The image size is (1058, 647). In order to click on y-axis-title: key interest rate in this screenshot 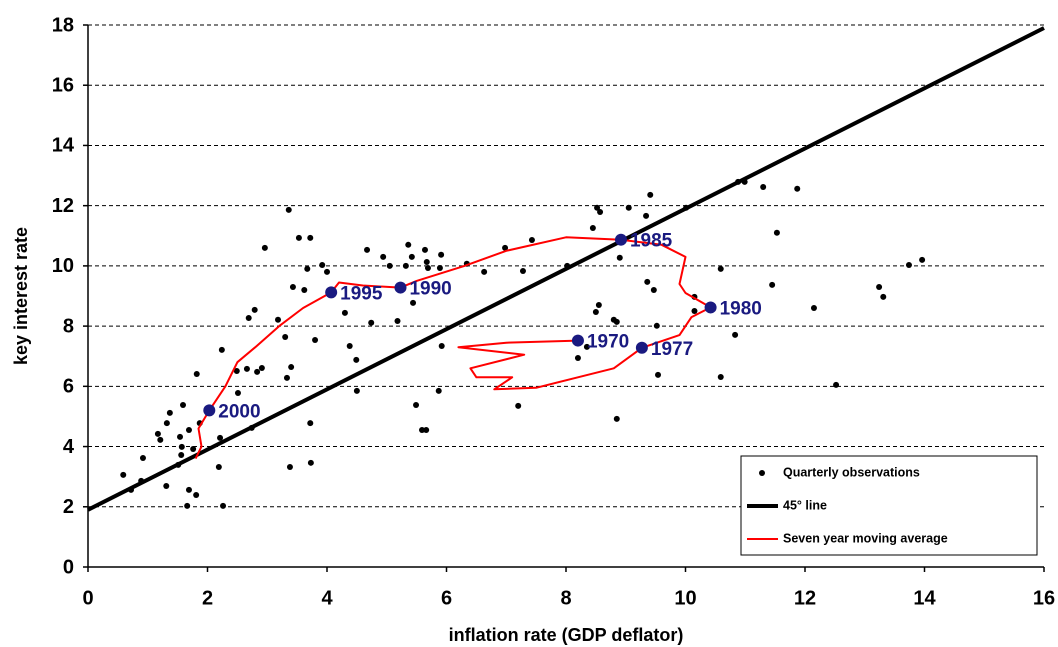, I will do `click(21, 296)`.